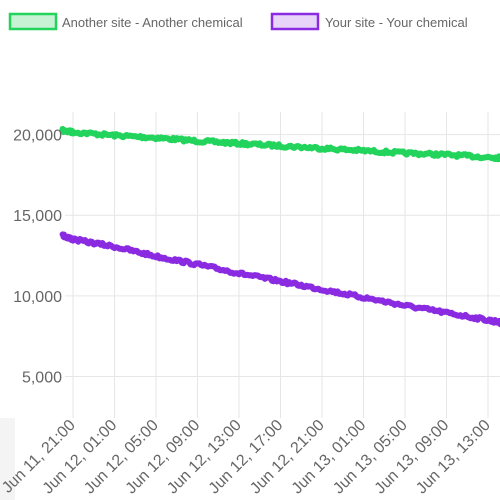 Image resolution: width=500 pixels, height=500 pixels. What do you see at coordinates (279, 144) in the screenshot?
I see `series-line-another-site` at bounding box center [279, 144].